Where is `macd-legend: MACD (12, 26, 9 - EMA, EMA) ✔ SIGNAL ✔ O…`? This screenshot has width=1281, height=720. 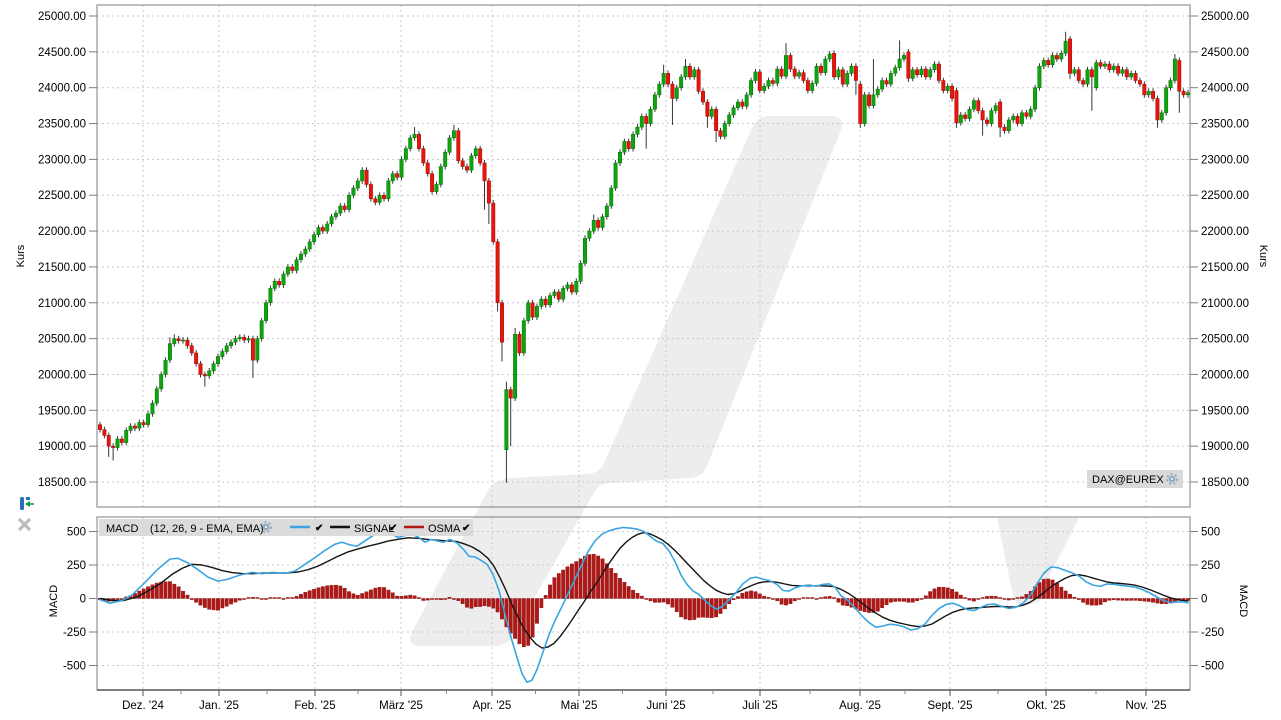
macd-legend: MACD (12, 26, 9 - EMA, EMA) ✔ SIGNAL ✔ O… is located at coordinates (286, 527).